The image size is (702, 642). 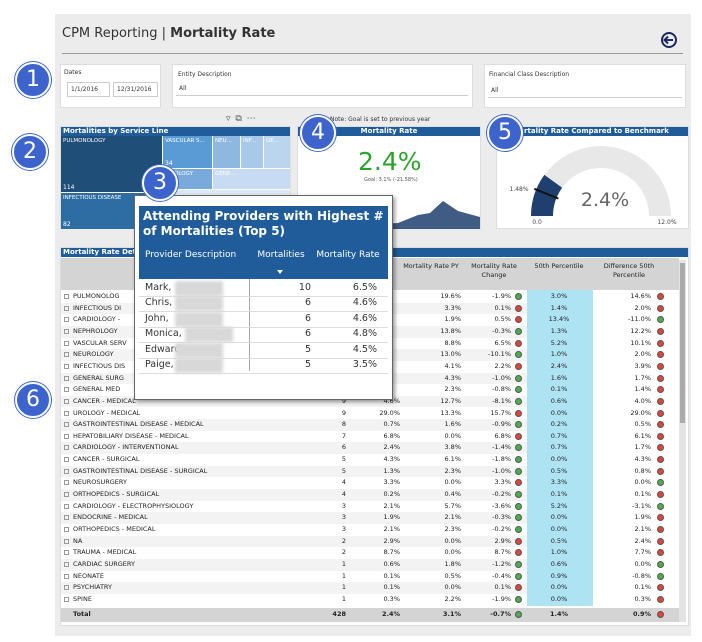 What do you see at coordinates (95, 330) in the screenshot?
I see `row-label: NEPHROLOGY` at bounding box center [95, 330].